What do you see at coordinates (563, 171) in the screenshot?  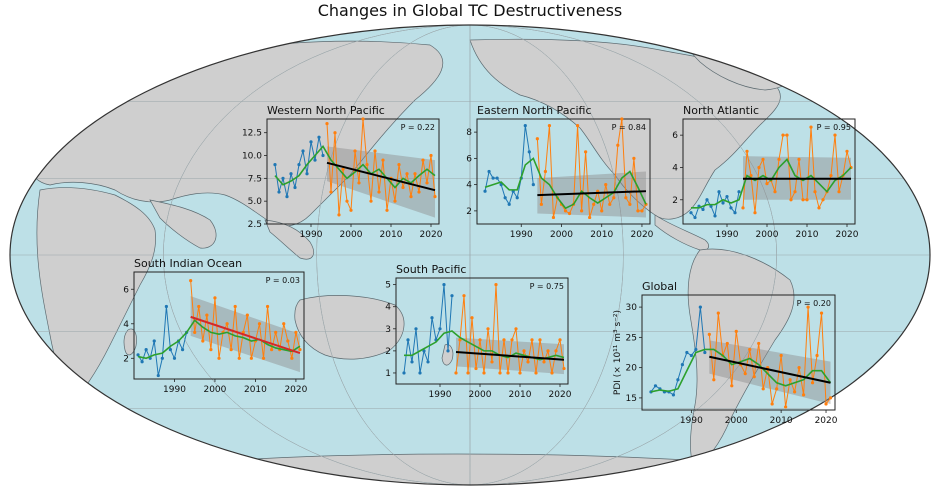 I see `plot-frame` at bounding box center [563, 171].